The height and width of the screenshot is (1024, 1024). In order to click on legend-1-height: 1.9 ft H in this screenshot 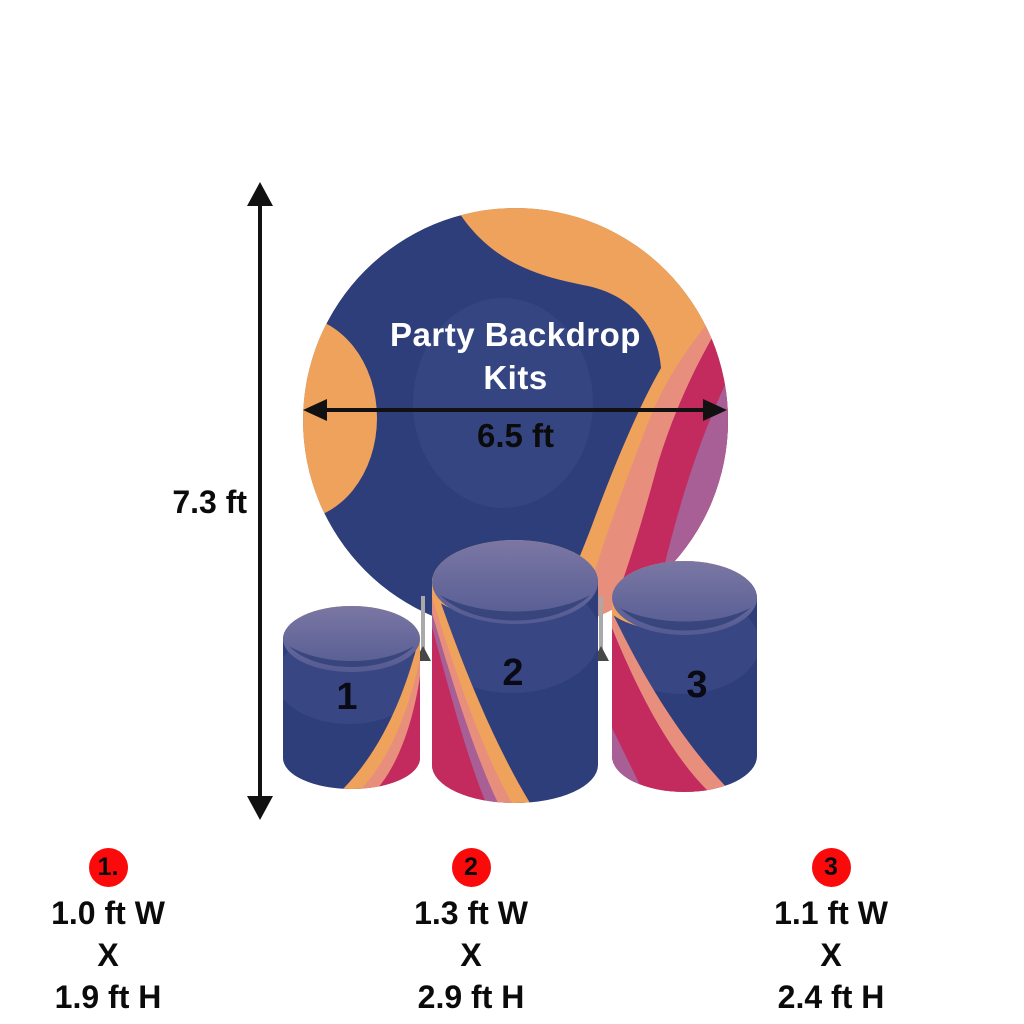, I will do `click(108, 997)`.